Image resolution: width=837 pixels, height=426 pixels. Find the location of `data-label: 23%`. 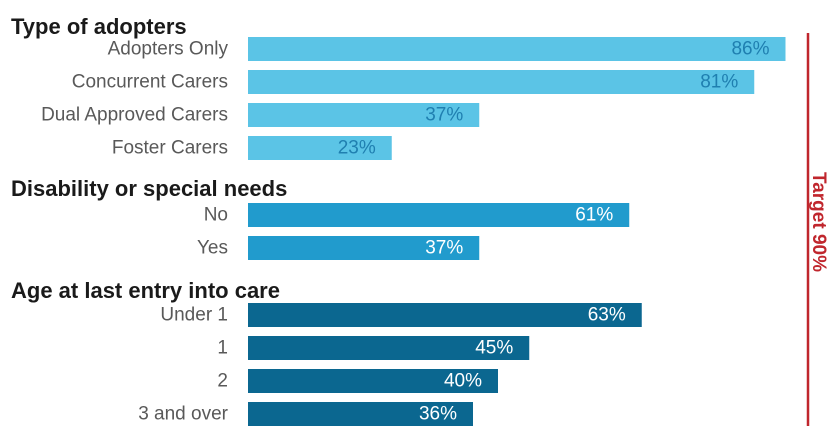

data-label: 23% is located at coordinates (357, 148).